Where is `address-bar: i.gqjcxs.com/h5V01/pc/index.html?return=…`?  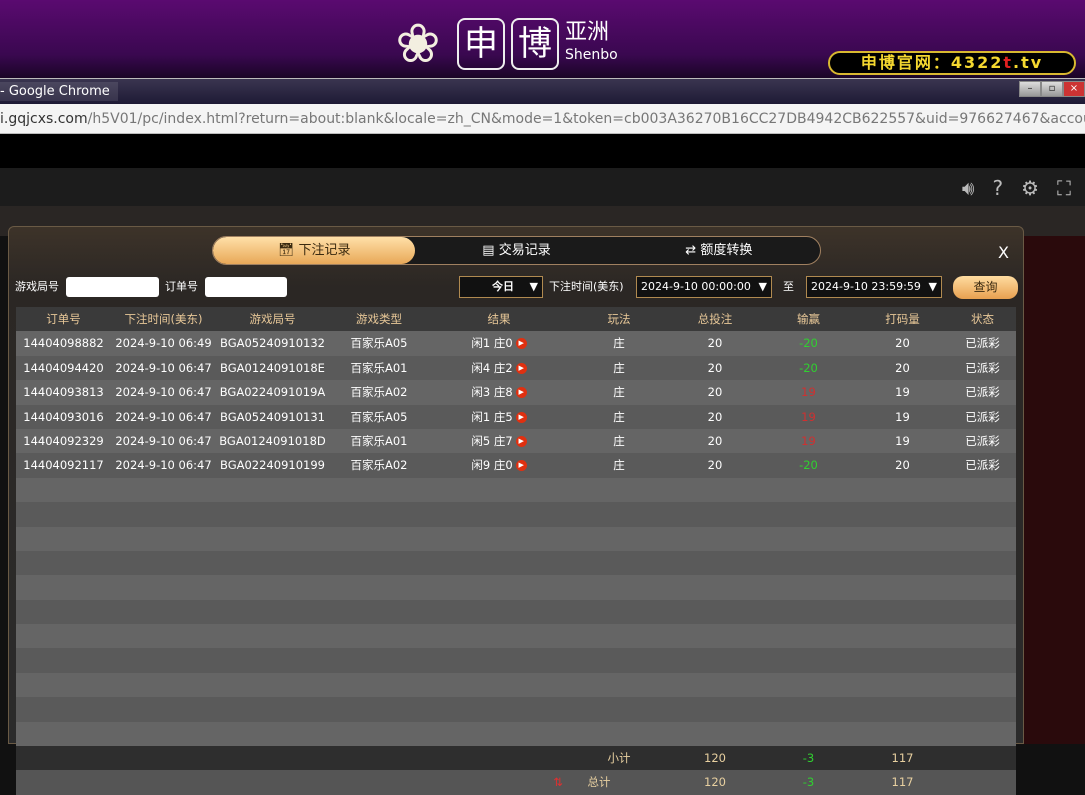 address-bar: i.gqjcxs.com/h5V01/pc/index.html?return=… is located at coordinates (542, 119).